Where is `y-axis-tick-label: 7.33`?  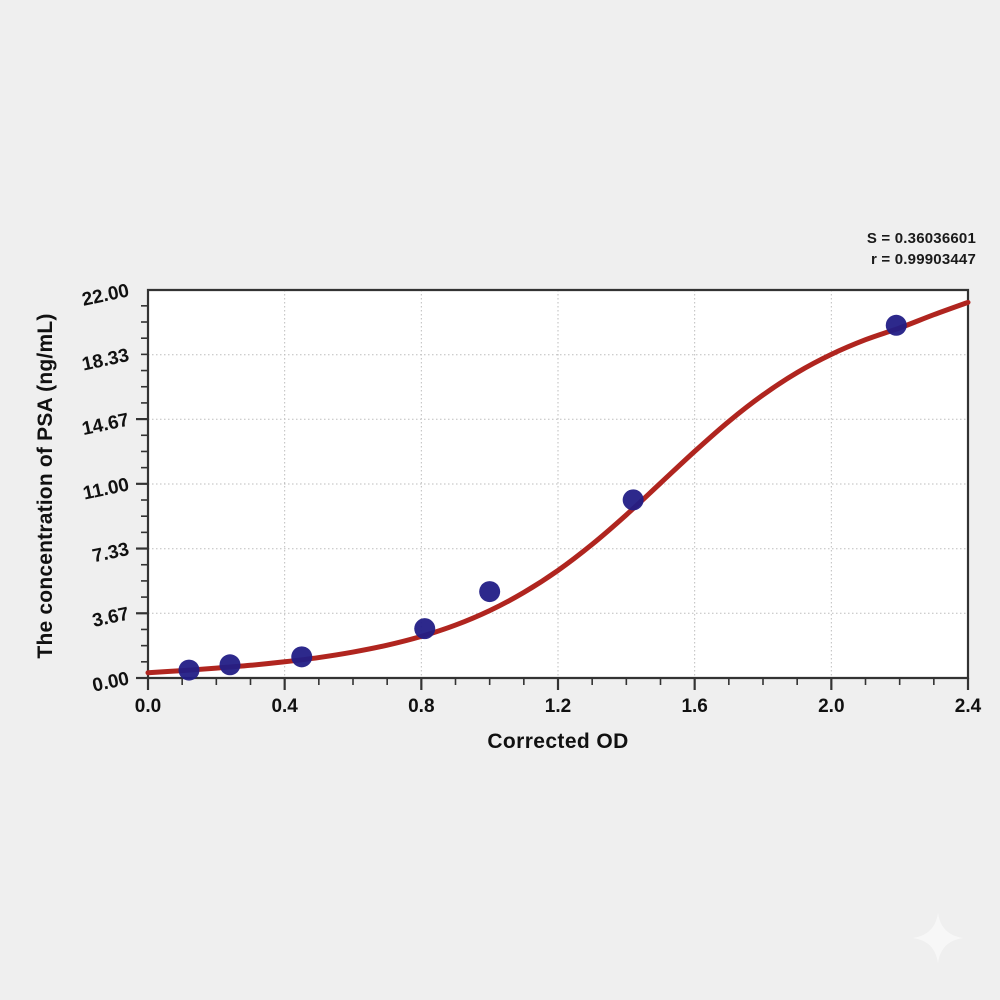 y-axis-tick-label: 7.33 is located at coordinates (110, 553).